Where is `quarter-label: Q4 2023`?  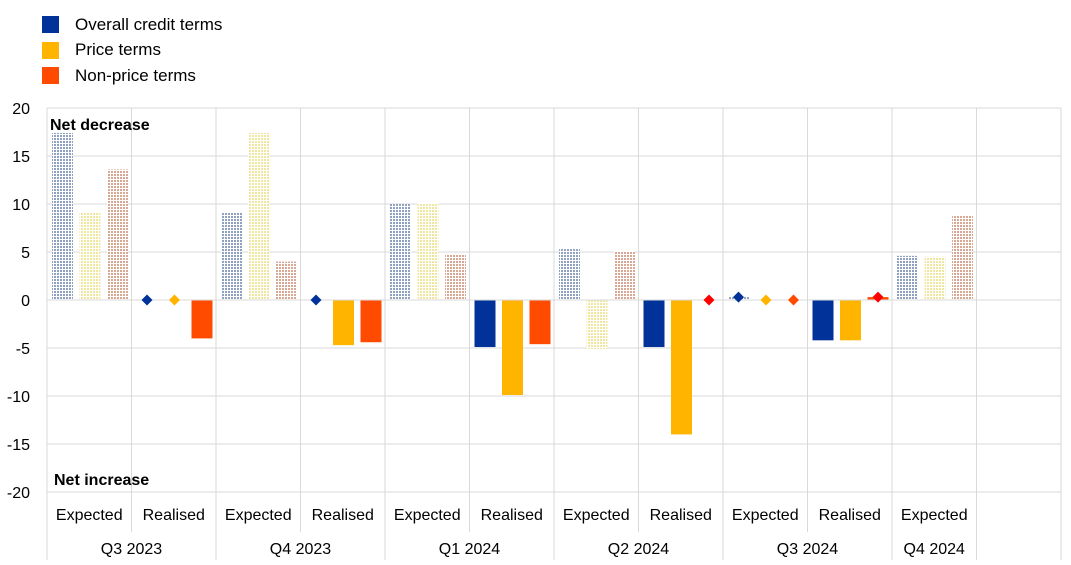 quarter-label: Q4 2023 is located at coordinates (300, 549).